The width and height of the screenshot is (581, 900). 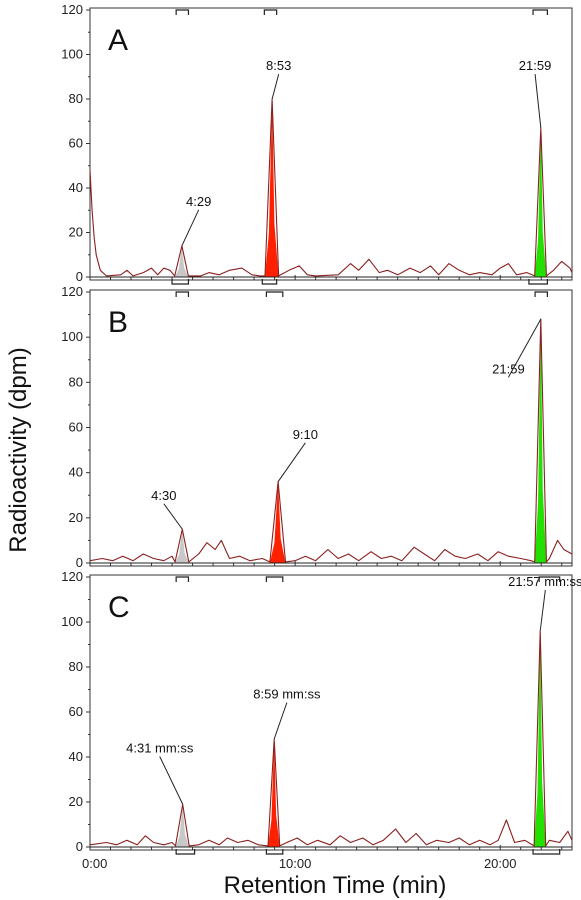 What do you see at coordinates (94, 863) in the screenshot?
I see `x-tick-label: 0:00` at bounding box center [94, 863].